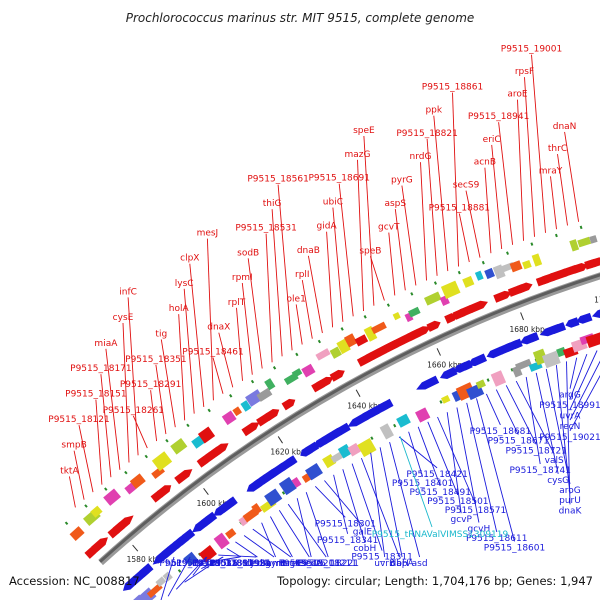  Describe the element at coordinates (565, 127) in the screenshot. I see `forward-gene-label: dnaN` at that location.